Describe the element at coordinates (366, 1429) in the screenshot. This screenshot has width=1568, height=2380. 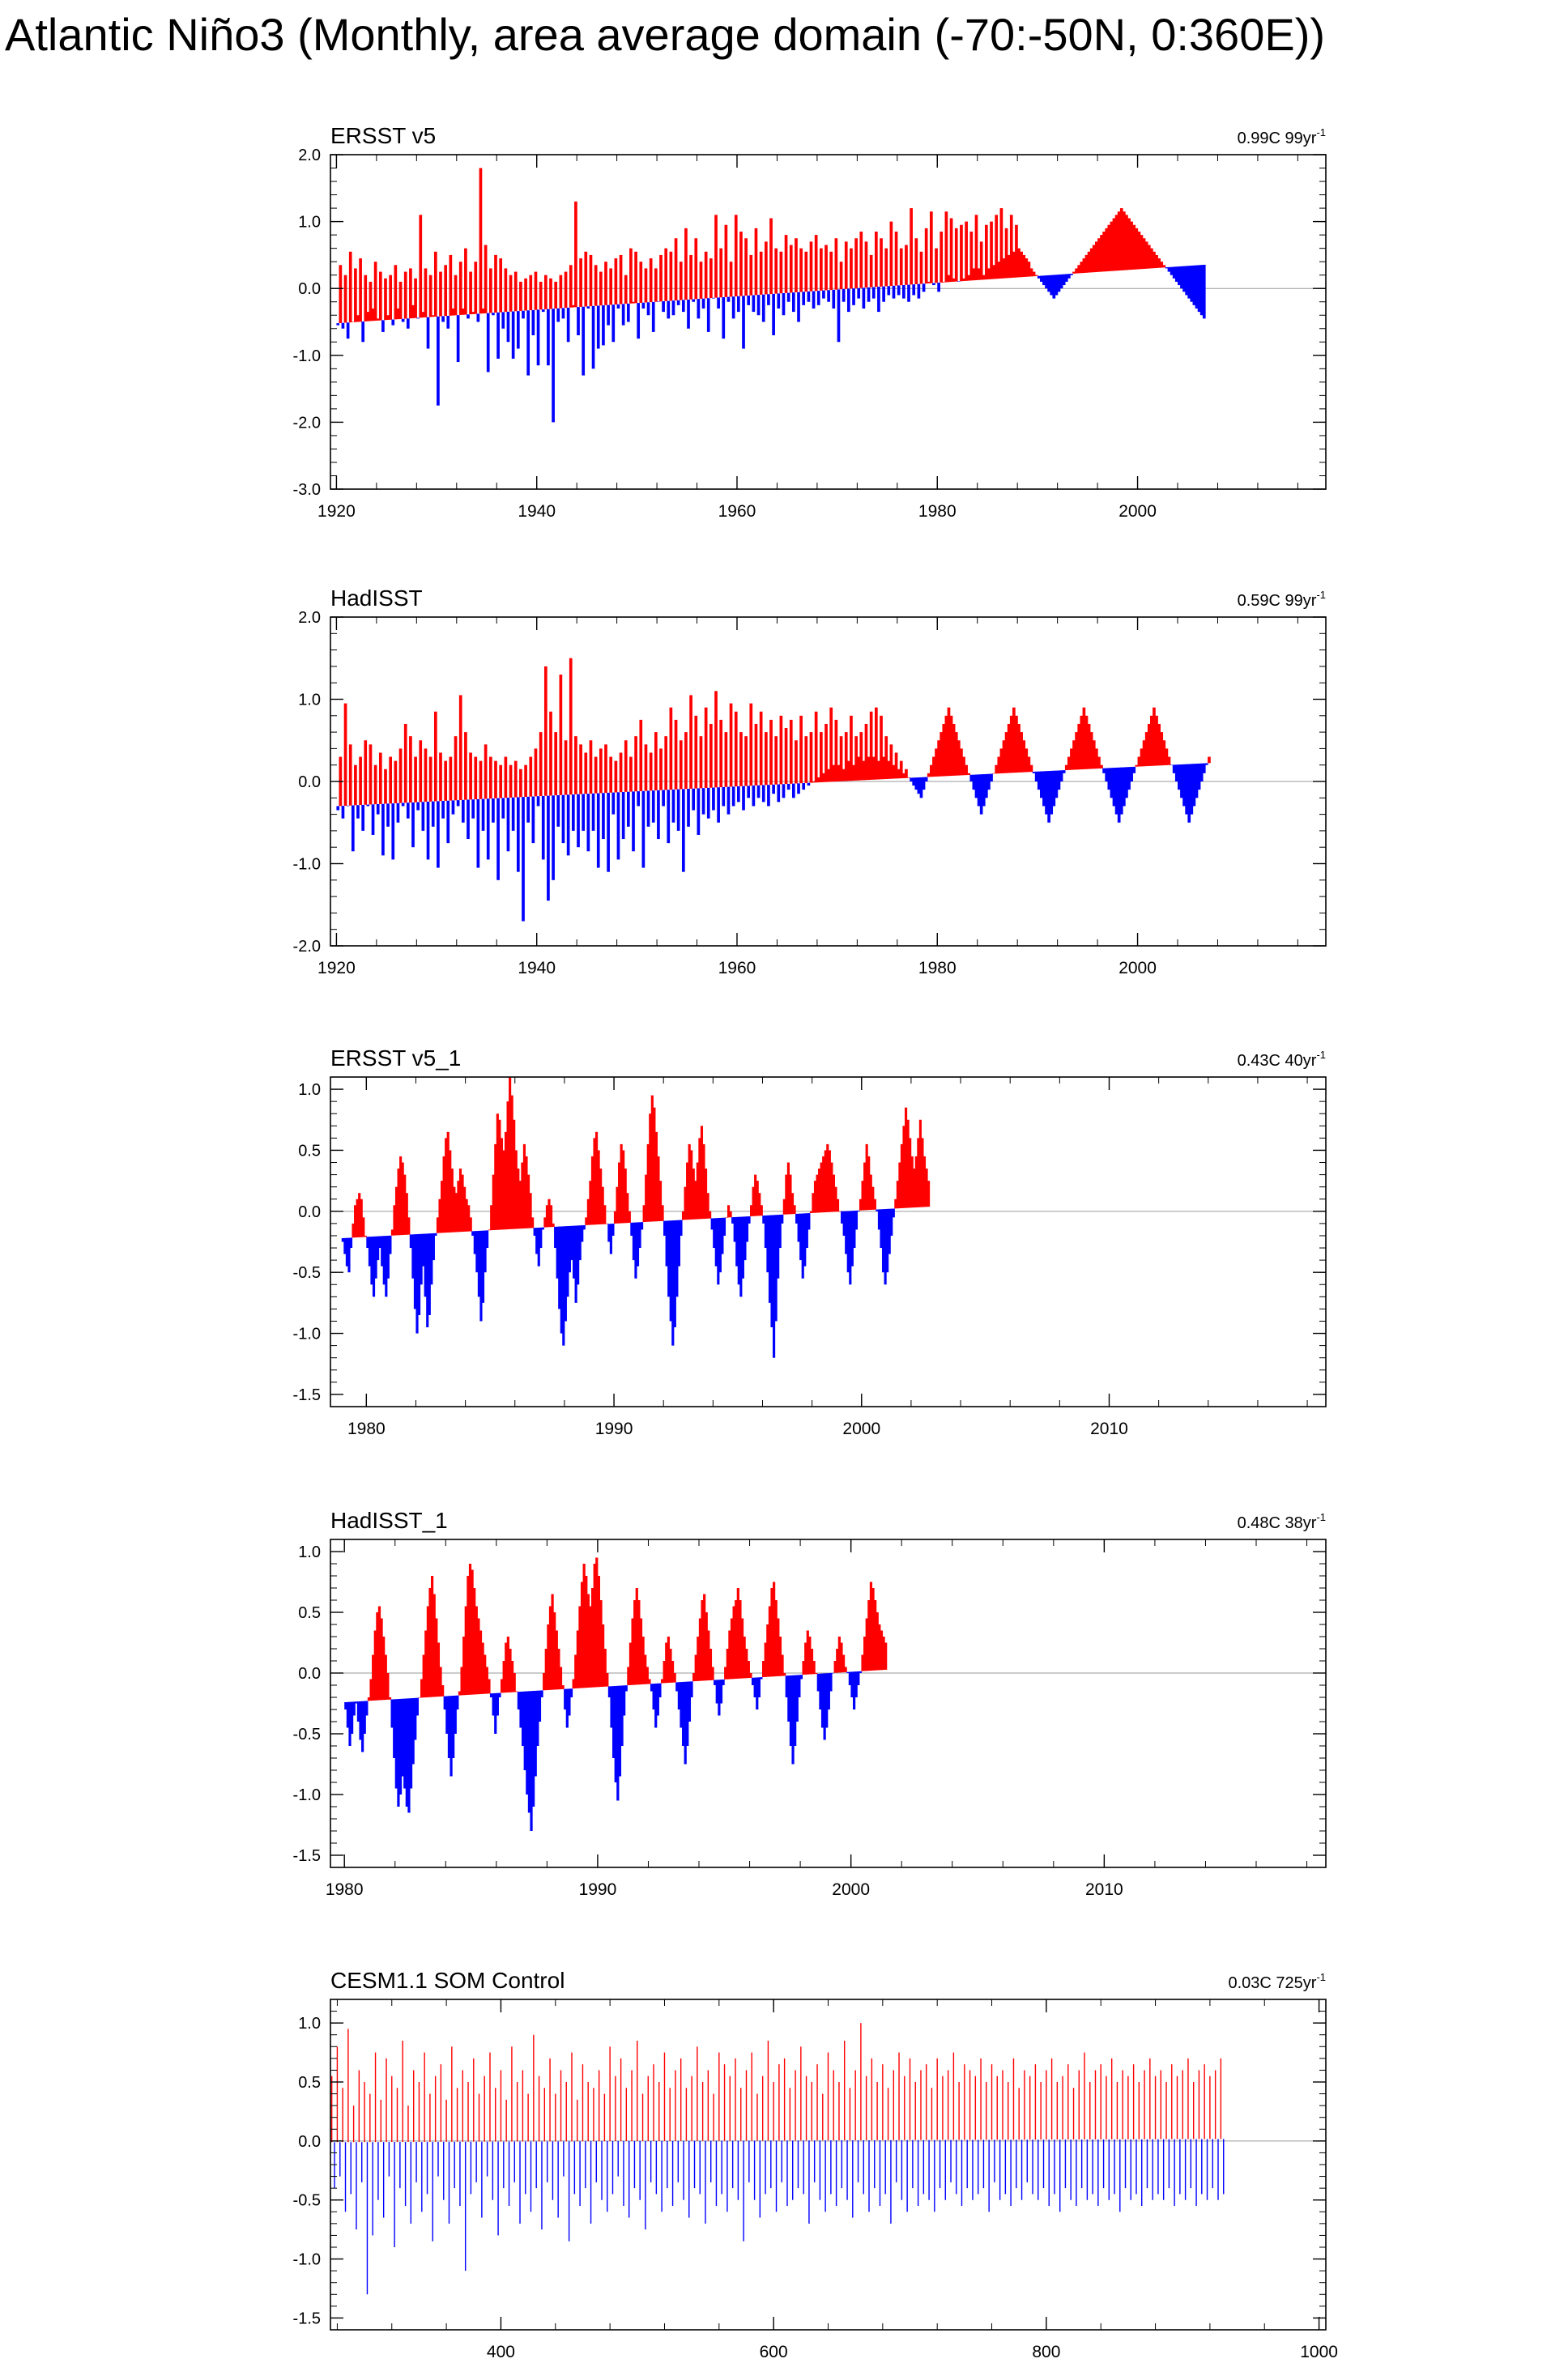
I see `x-tick-label: 1980` at that location.